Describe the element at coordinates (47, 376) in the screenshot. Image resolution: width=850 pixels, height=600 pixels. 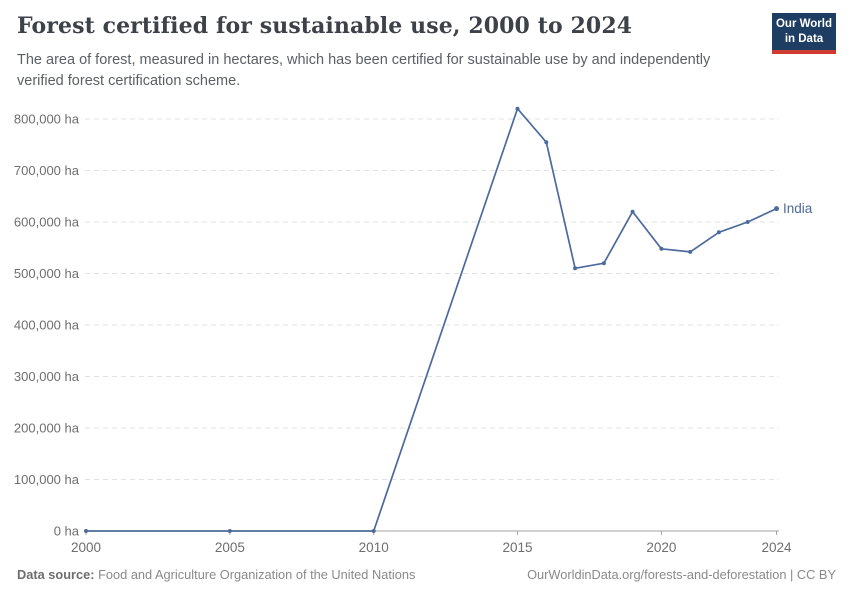
I see `y-tick-label: 300,000 ha` at that location.